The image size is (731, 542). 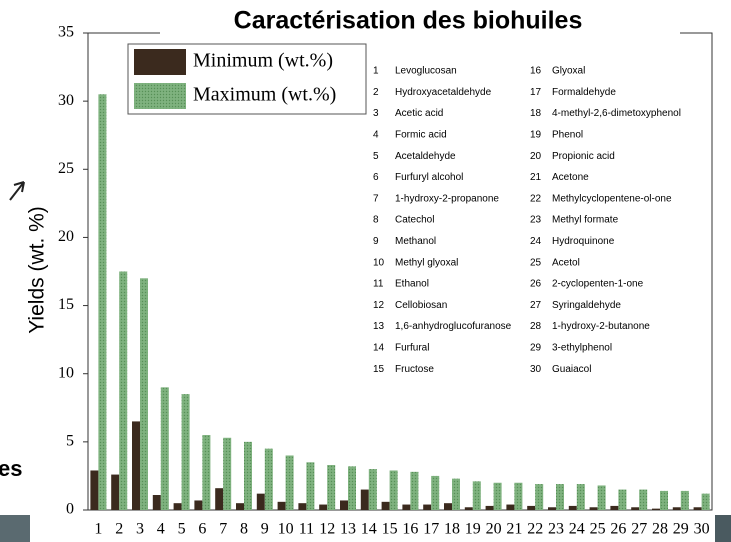 What do you see at coordinates (161, 529) in the screenshot?
I see `x-tick-label: 4` at bounding box center [161, 529].